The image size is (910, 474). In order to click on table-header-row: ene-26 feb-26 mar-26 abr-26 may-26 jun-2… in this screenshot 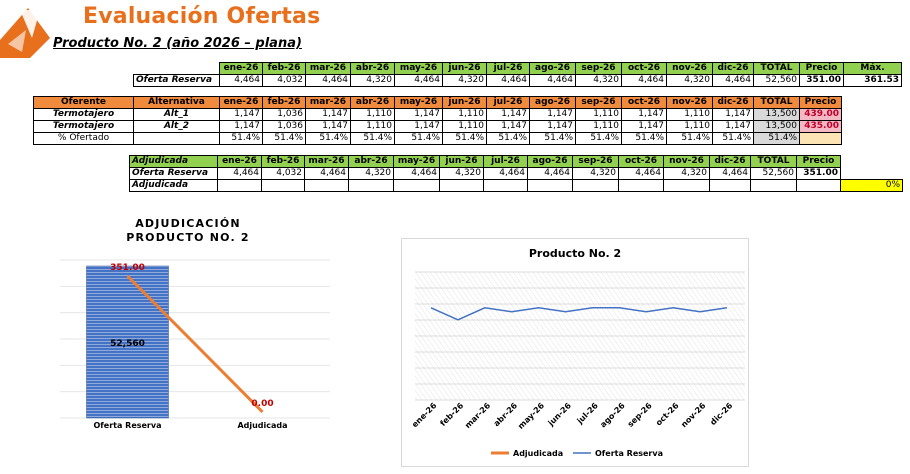, I will do `click(518, 68)`.